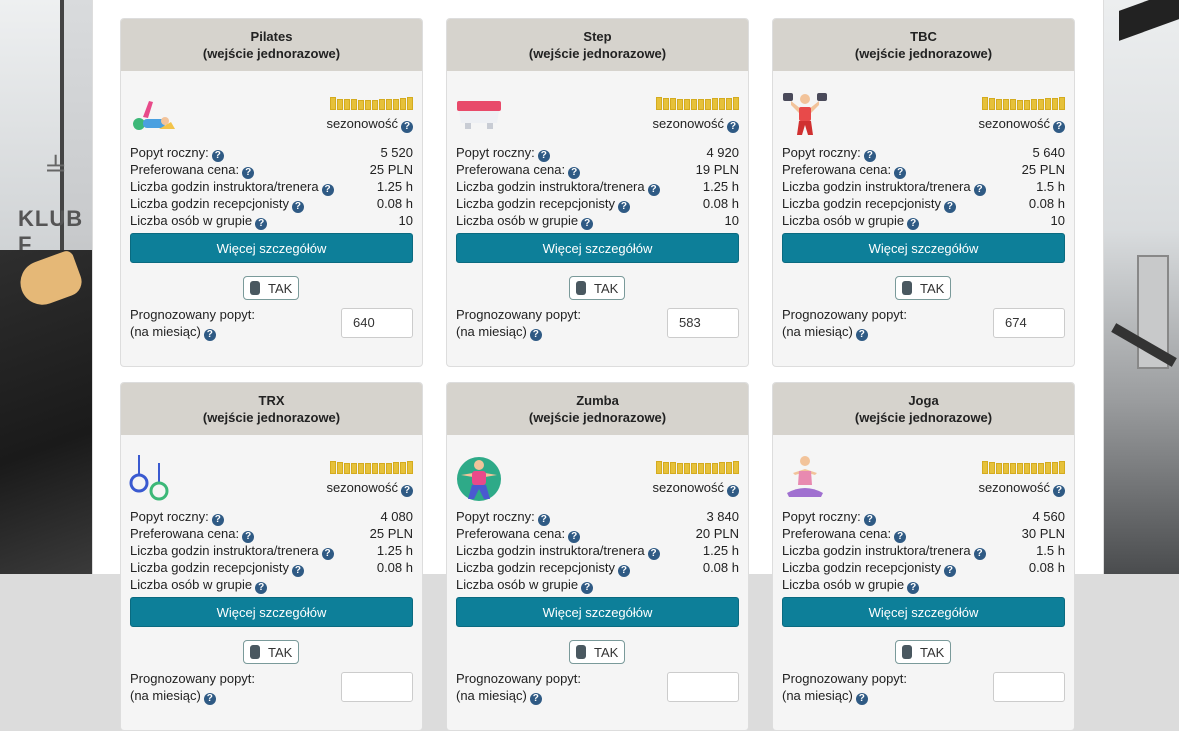 The height and width of the screenshot is (731, 1179). What do you see at coordinates (271, 45) in the screenshot?
I see `card-header: Pilates (wejście jednorazowe)` at bounding box center [271, 45].